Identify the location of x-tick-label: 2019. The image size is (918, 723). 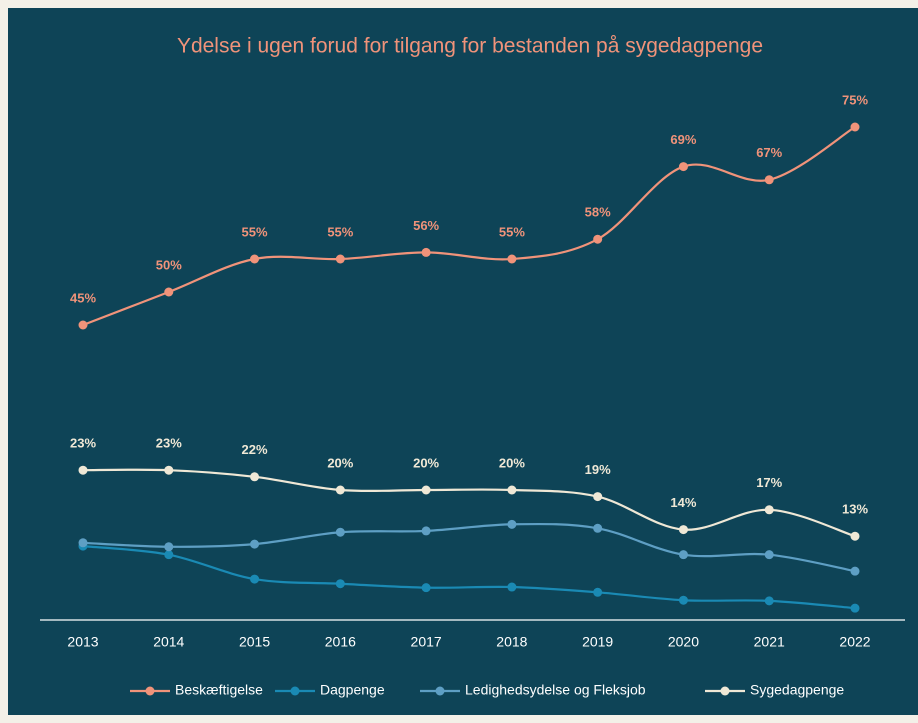
(597, 642).